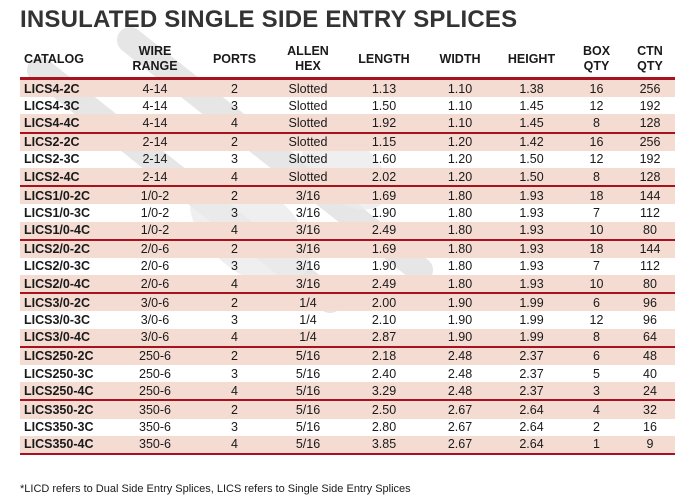 The image size is (688, 504). Describe the element at coordinates (67, 195) in the screenshot. I see `cell-catalog: LICS1/0-2C` at that location.